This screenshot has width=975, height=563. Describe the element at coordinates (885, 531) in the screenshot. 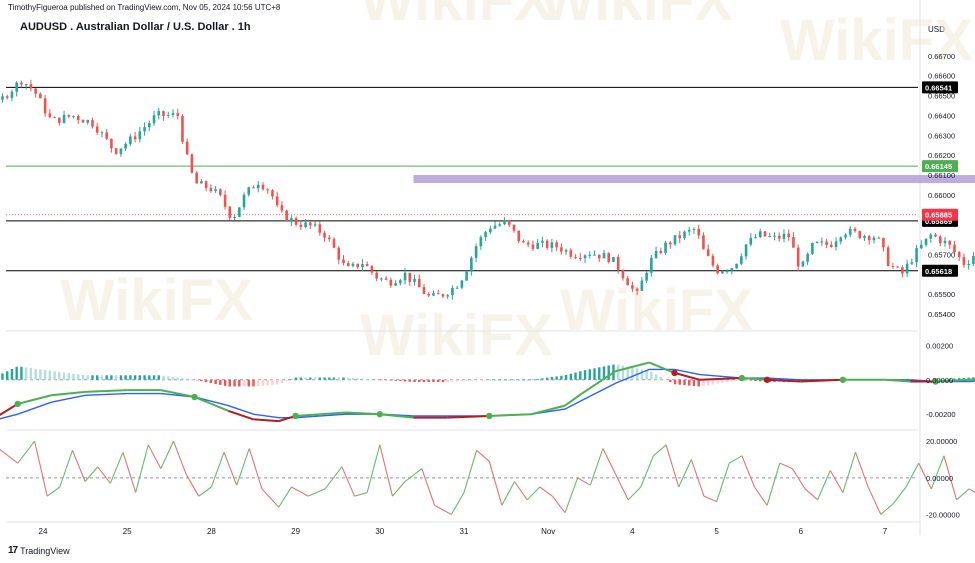

I see `time-tick-label: 7` at that location.